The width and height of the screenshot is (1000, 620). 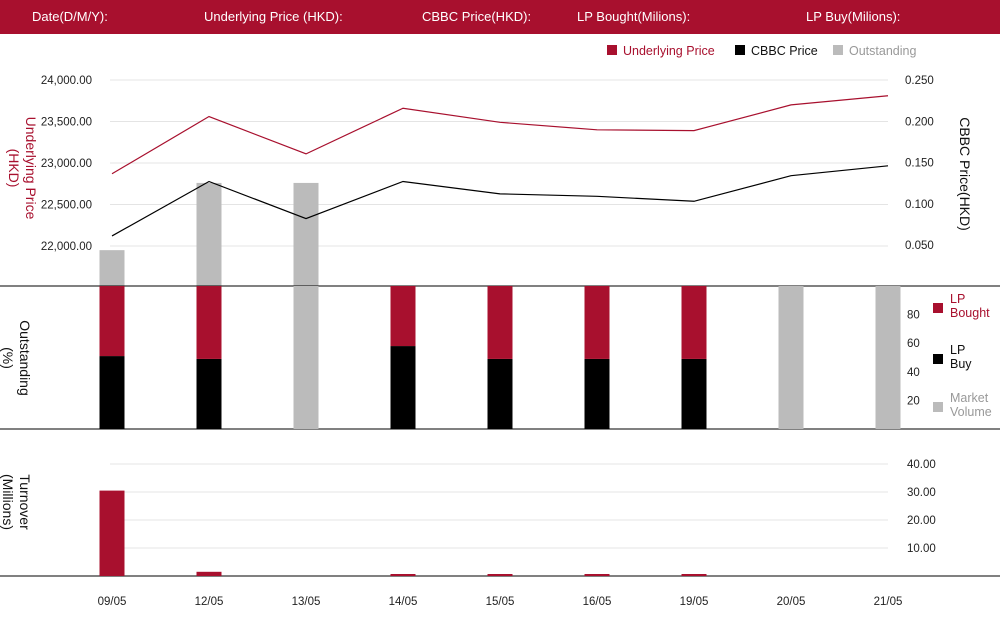 What do you see at coordinates (500, 602) in the screenshot?
I see `x-axis-tick: 15/05` at bounding box center [500, 602].